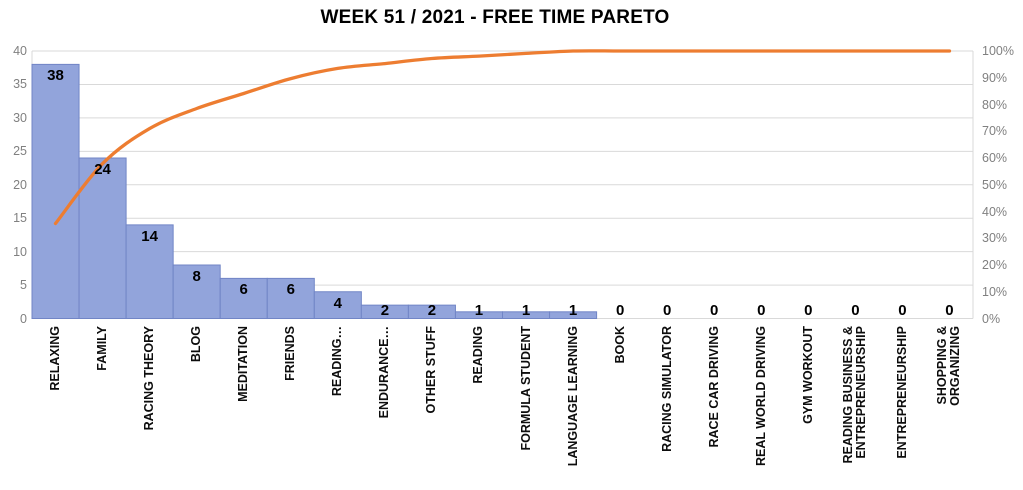 The width and height of the screenshot is (1023, 490). I want to click on right-axis-tick-label: 10%, so click(995, 291).